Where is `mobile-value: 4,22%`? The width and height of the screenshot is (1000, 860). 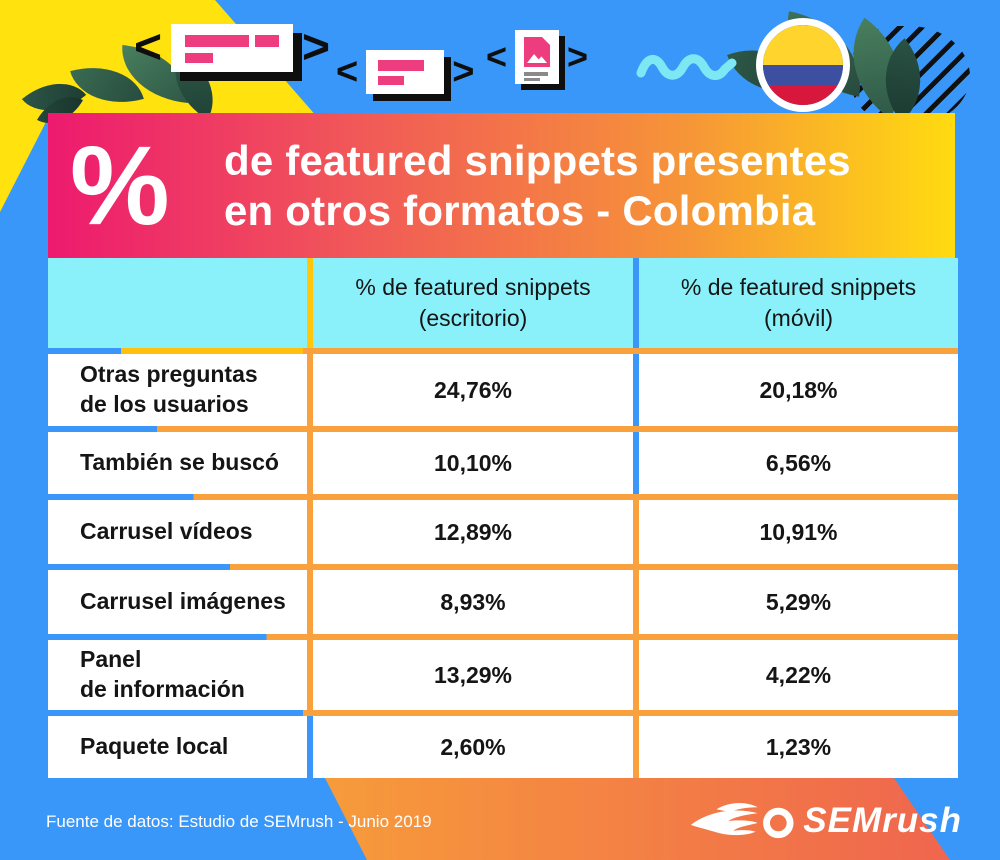 mobile-value: 4,22% is located at coordinates (795, 675).